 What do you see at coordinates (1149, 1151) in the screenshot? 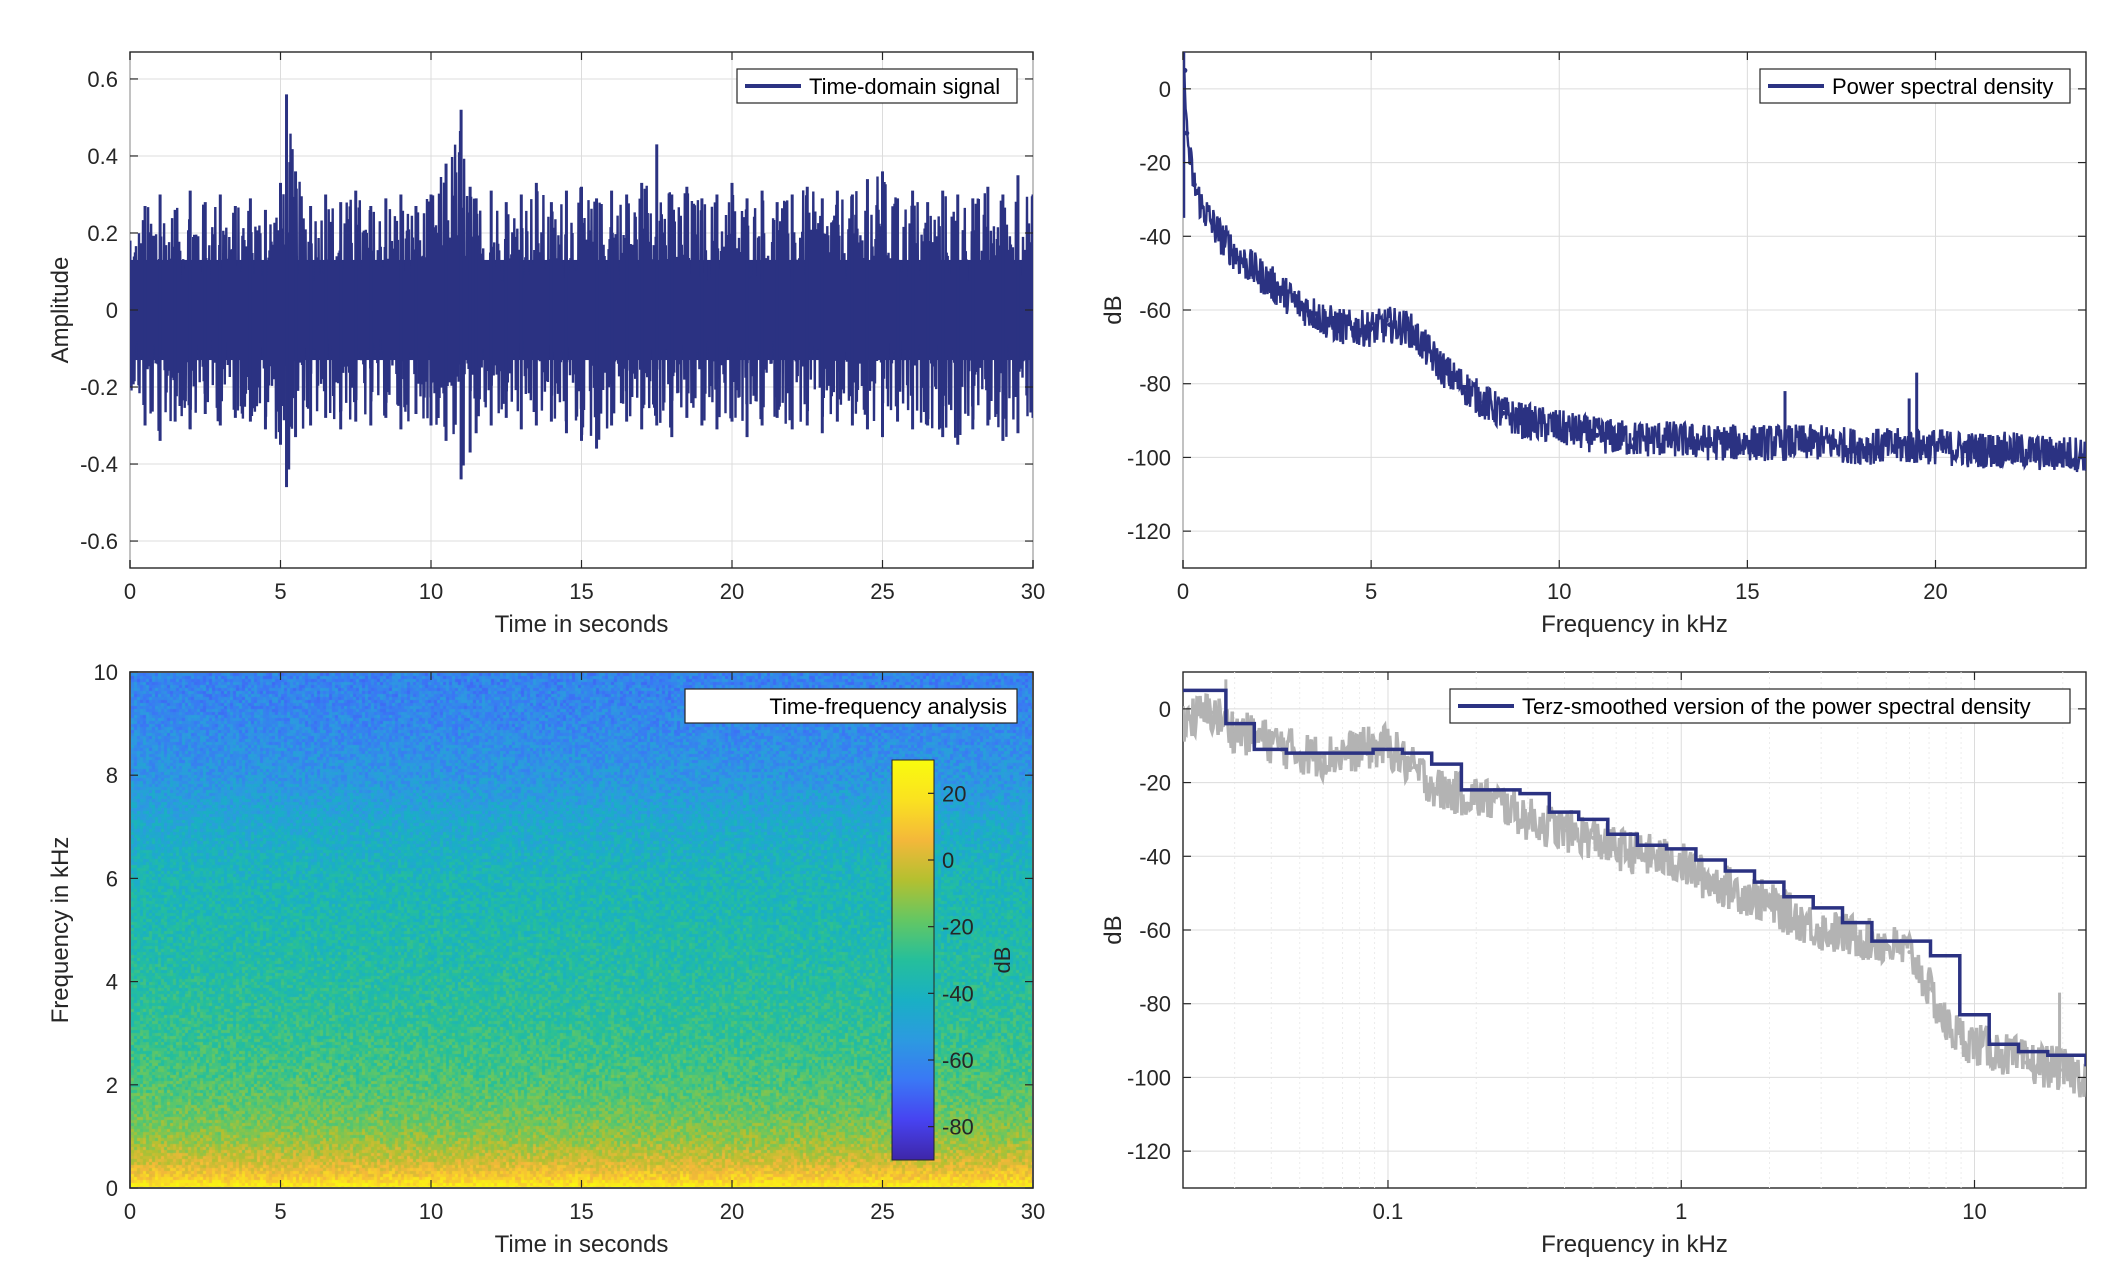
I see `y-tick-label: -120` at bounding box center [1149, 1151].